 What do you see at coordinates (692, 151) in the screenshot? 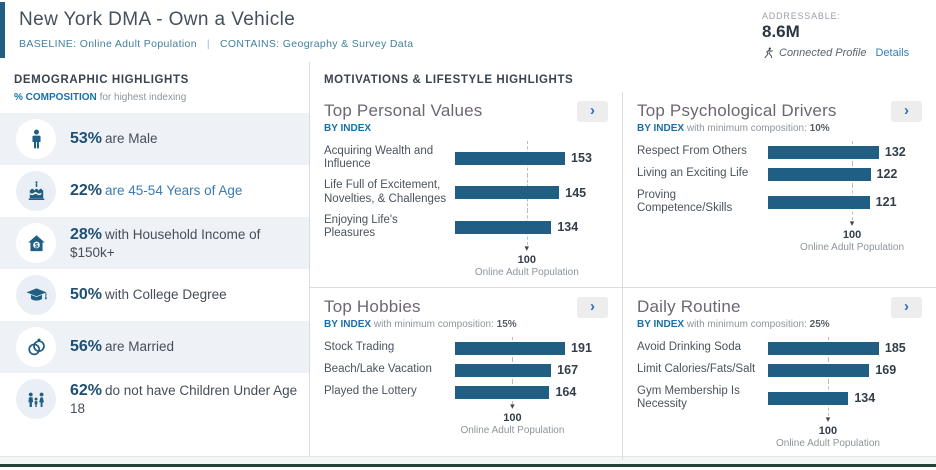
I see `bar-label: Respect From Others` at bounding box center [692, 151].